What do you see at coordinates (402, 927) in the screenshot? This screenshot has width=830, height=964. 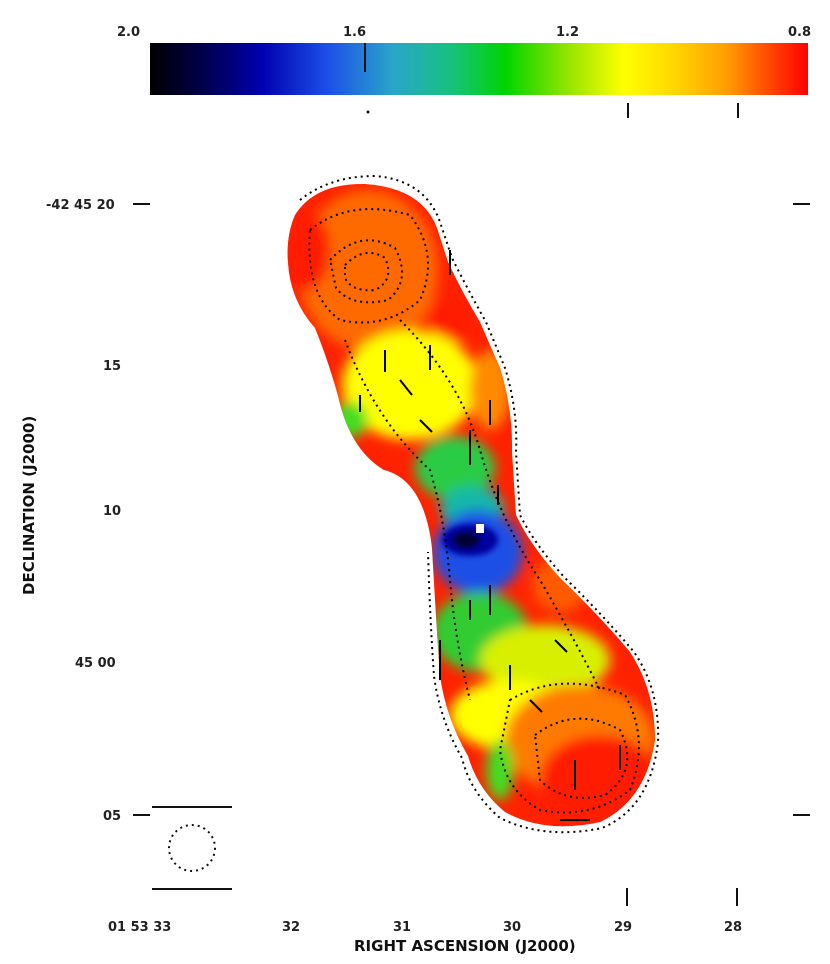 I see `x-tick-label-2: 31` at bounding box center [402, 927].